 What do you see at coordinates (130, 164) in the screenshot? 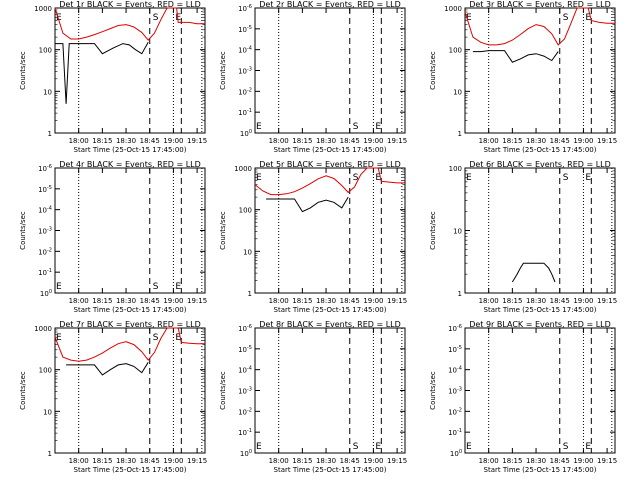
I see `panel-title: Det 4r BLACK = Events, RED = LLD` at bounding box center [130, 164].